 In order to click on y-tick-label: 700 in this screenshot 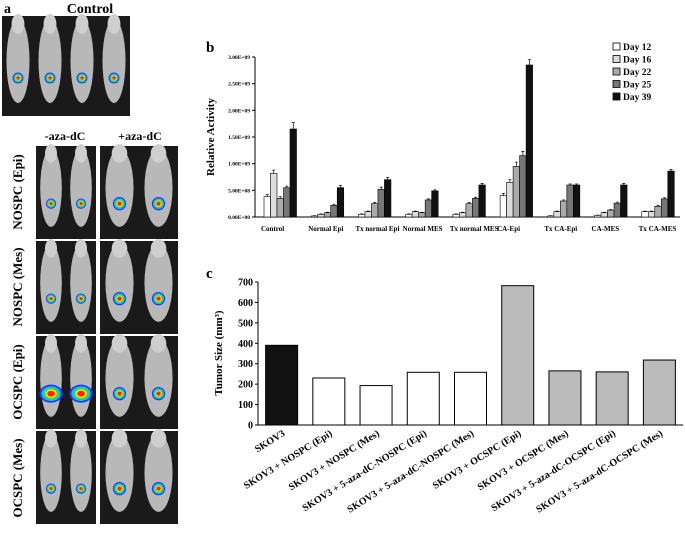, I will do `click(245, 283)`.